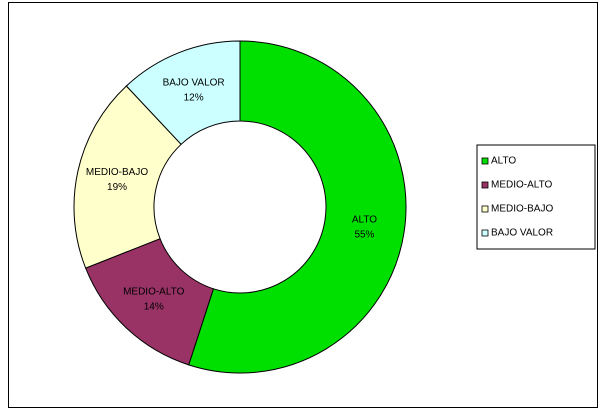 Image resolution: width=599 pixels, height=409 pixels. What do you see at coordinates (364, 234) in the screenshot?
I see `data-label-value: 55%` at bounding box center [364, 234].